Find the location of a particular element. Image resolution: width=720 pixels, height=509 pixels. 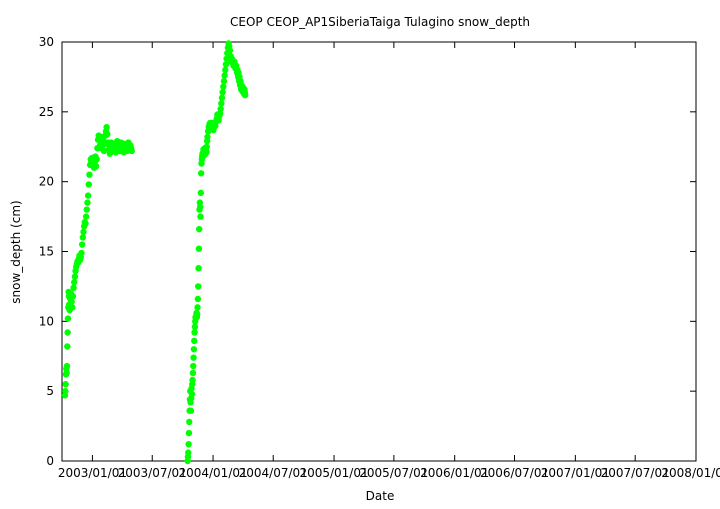

y-tick-label: 25 is located at coordinates (46, 112).